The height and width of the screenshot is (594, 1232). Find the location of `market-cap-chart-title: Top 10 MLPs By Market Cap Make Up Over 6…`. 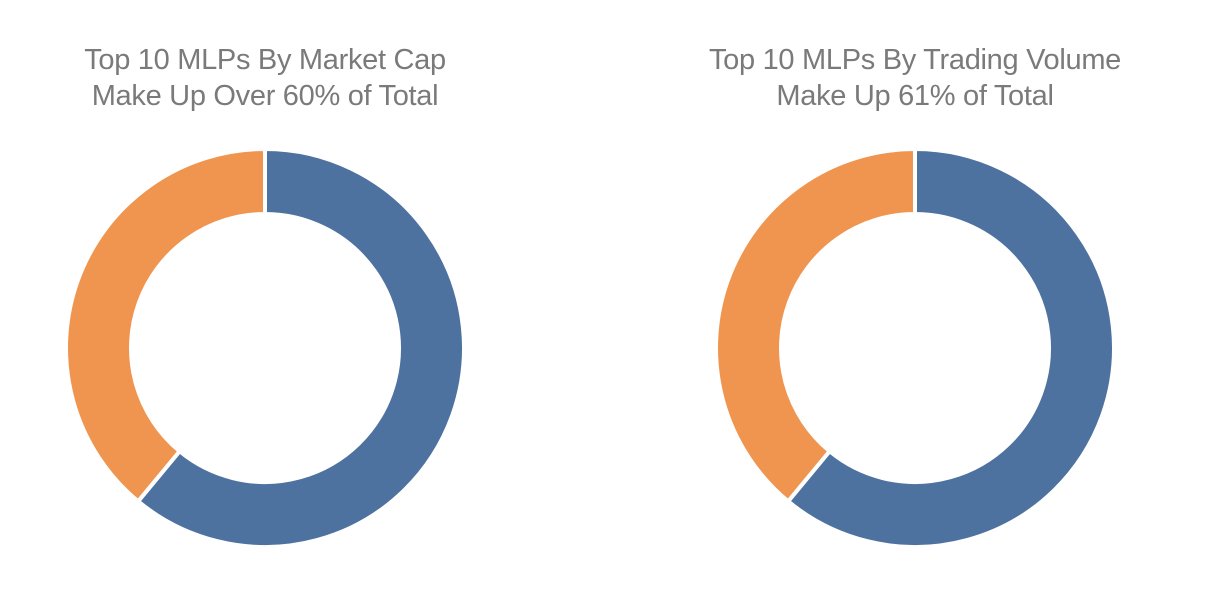

market-cap-chart-title: Top 10 MLPs By Market Cap Make Up Over 6… is located at coordinates (265, 78).